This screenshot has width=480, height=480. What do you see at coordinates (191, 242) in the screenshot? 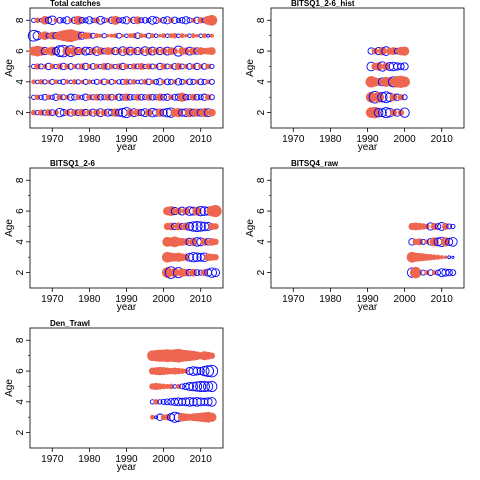
I see `bubble-layer` at bounding box center [191, 242].